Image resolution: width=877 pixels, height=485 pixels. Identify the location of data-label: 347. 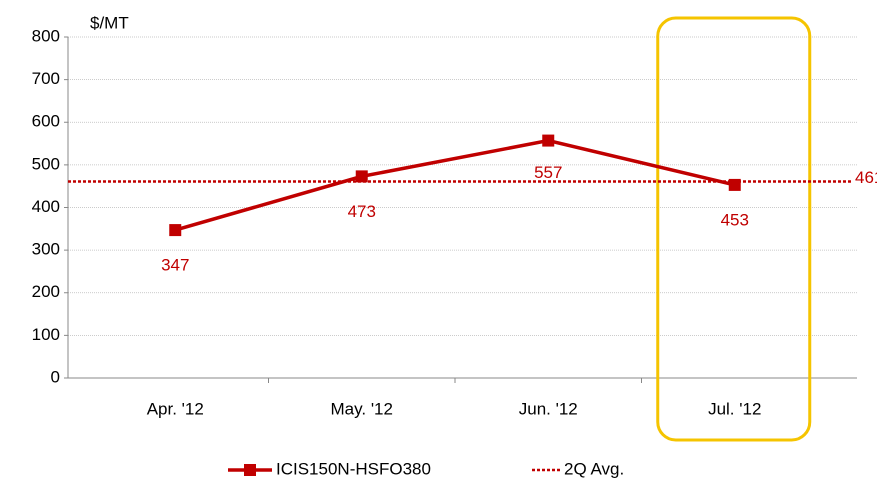
(175, 265).